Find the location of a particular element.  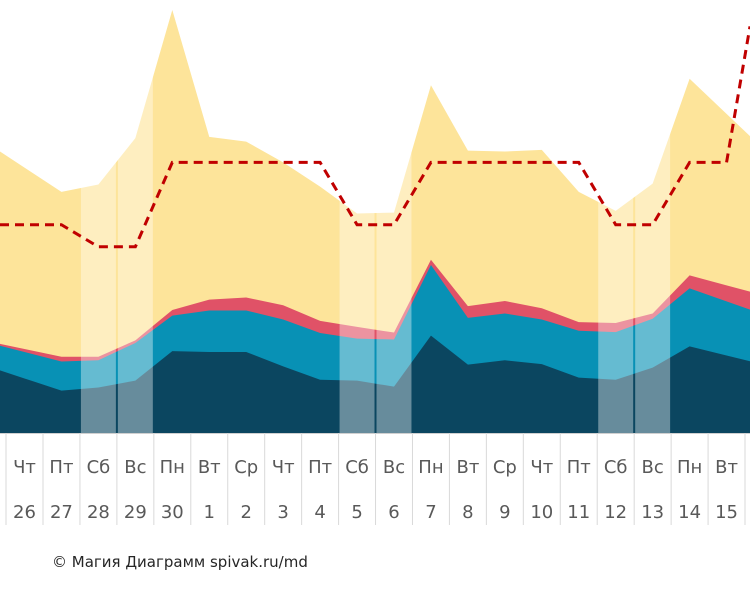

tick-day: 6 is located at coordinates (393, 512).